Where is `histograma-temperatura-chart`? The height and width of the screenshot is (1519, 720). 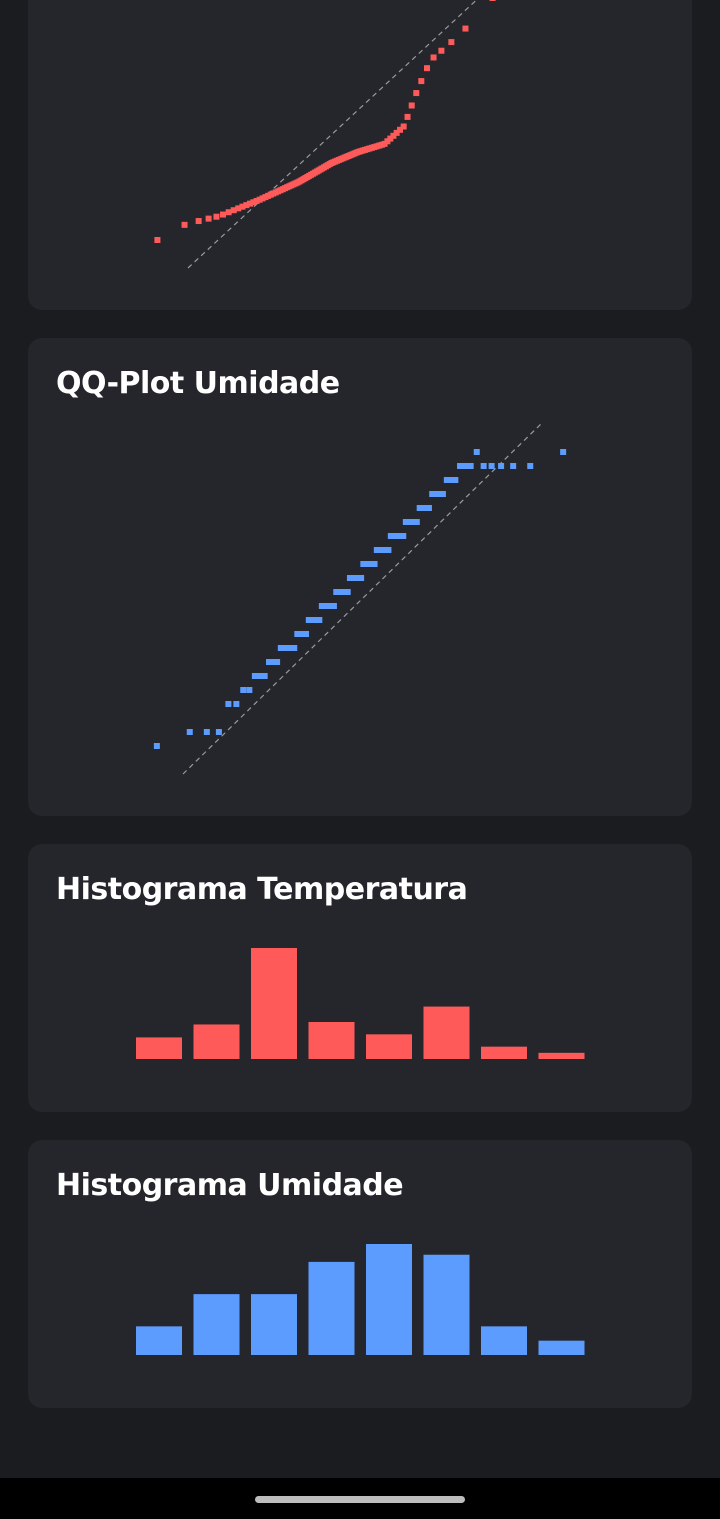
histograma-temperatura-chart is located at coordinates (360, 1003).